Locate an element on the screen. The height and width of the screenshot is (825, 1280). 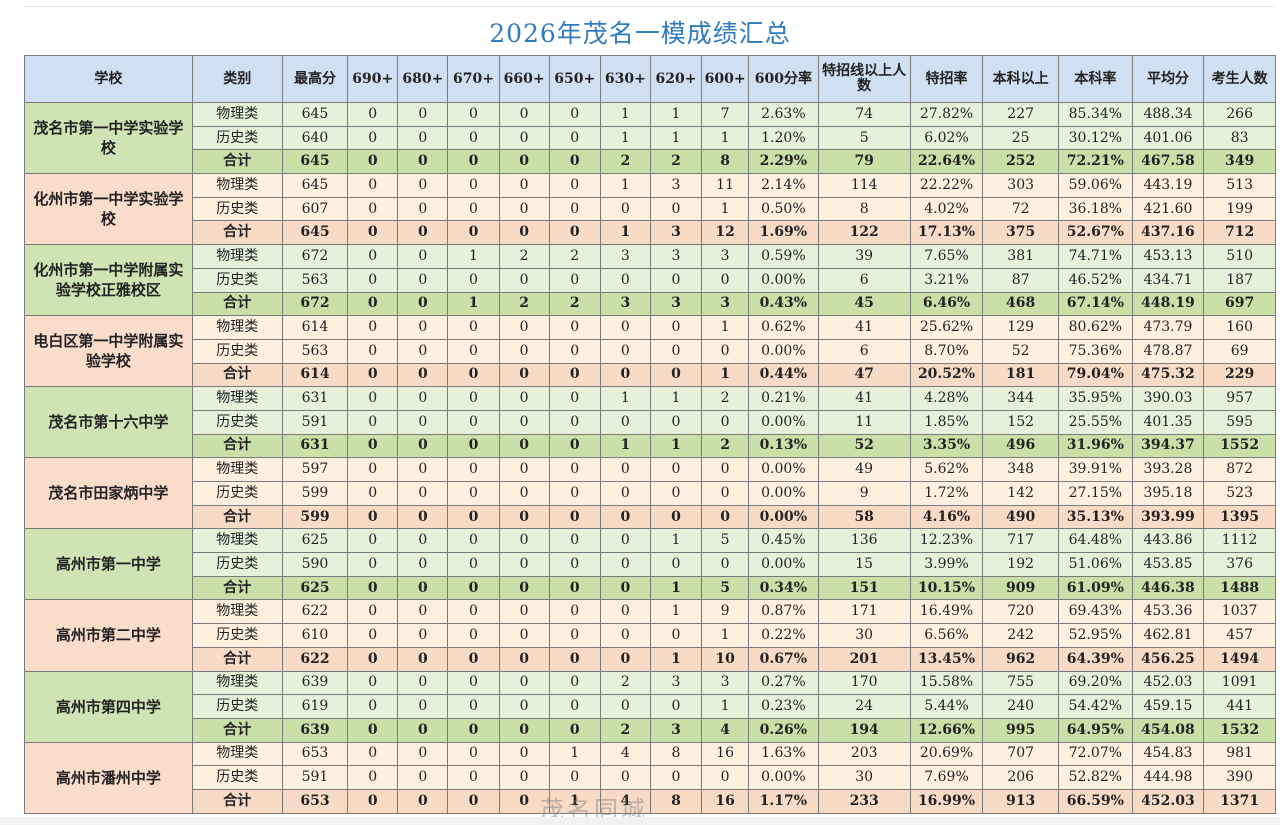
table-cell: 0.00% is located at coordinates (783, 564).